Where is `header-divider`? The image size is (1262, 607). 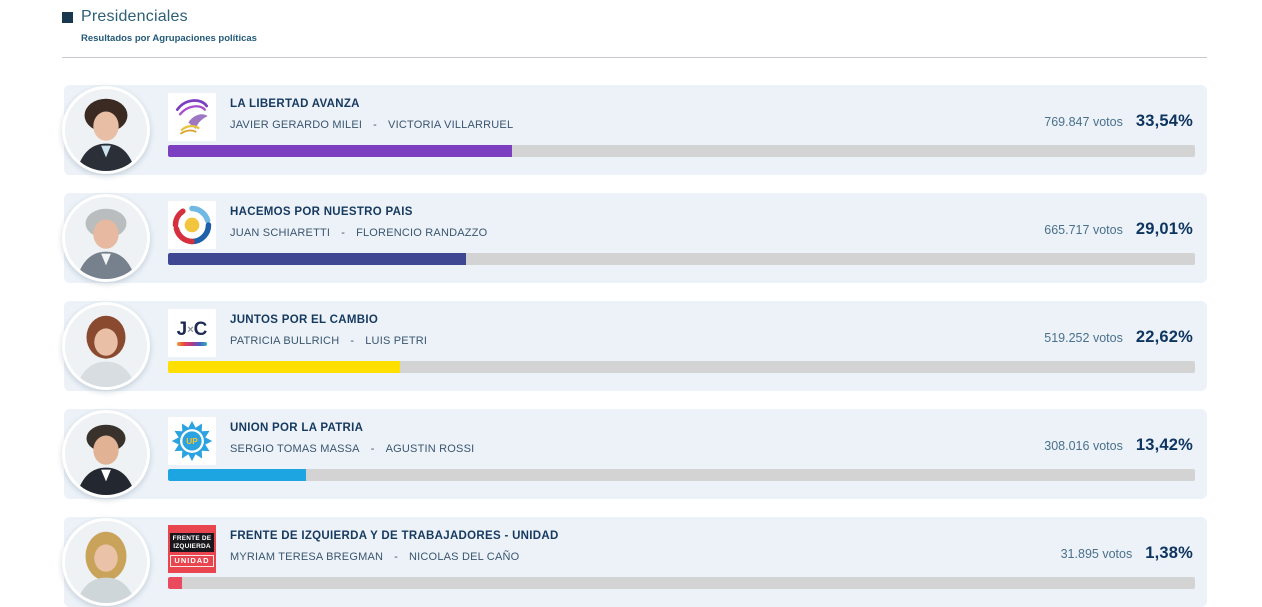
header-divider is located at coordinates (634, 57).